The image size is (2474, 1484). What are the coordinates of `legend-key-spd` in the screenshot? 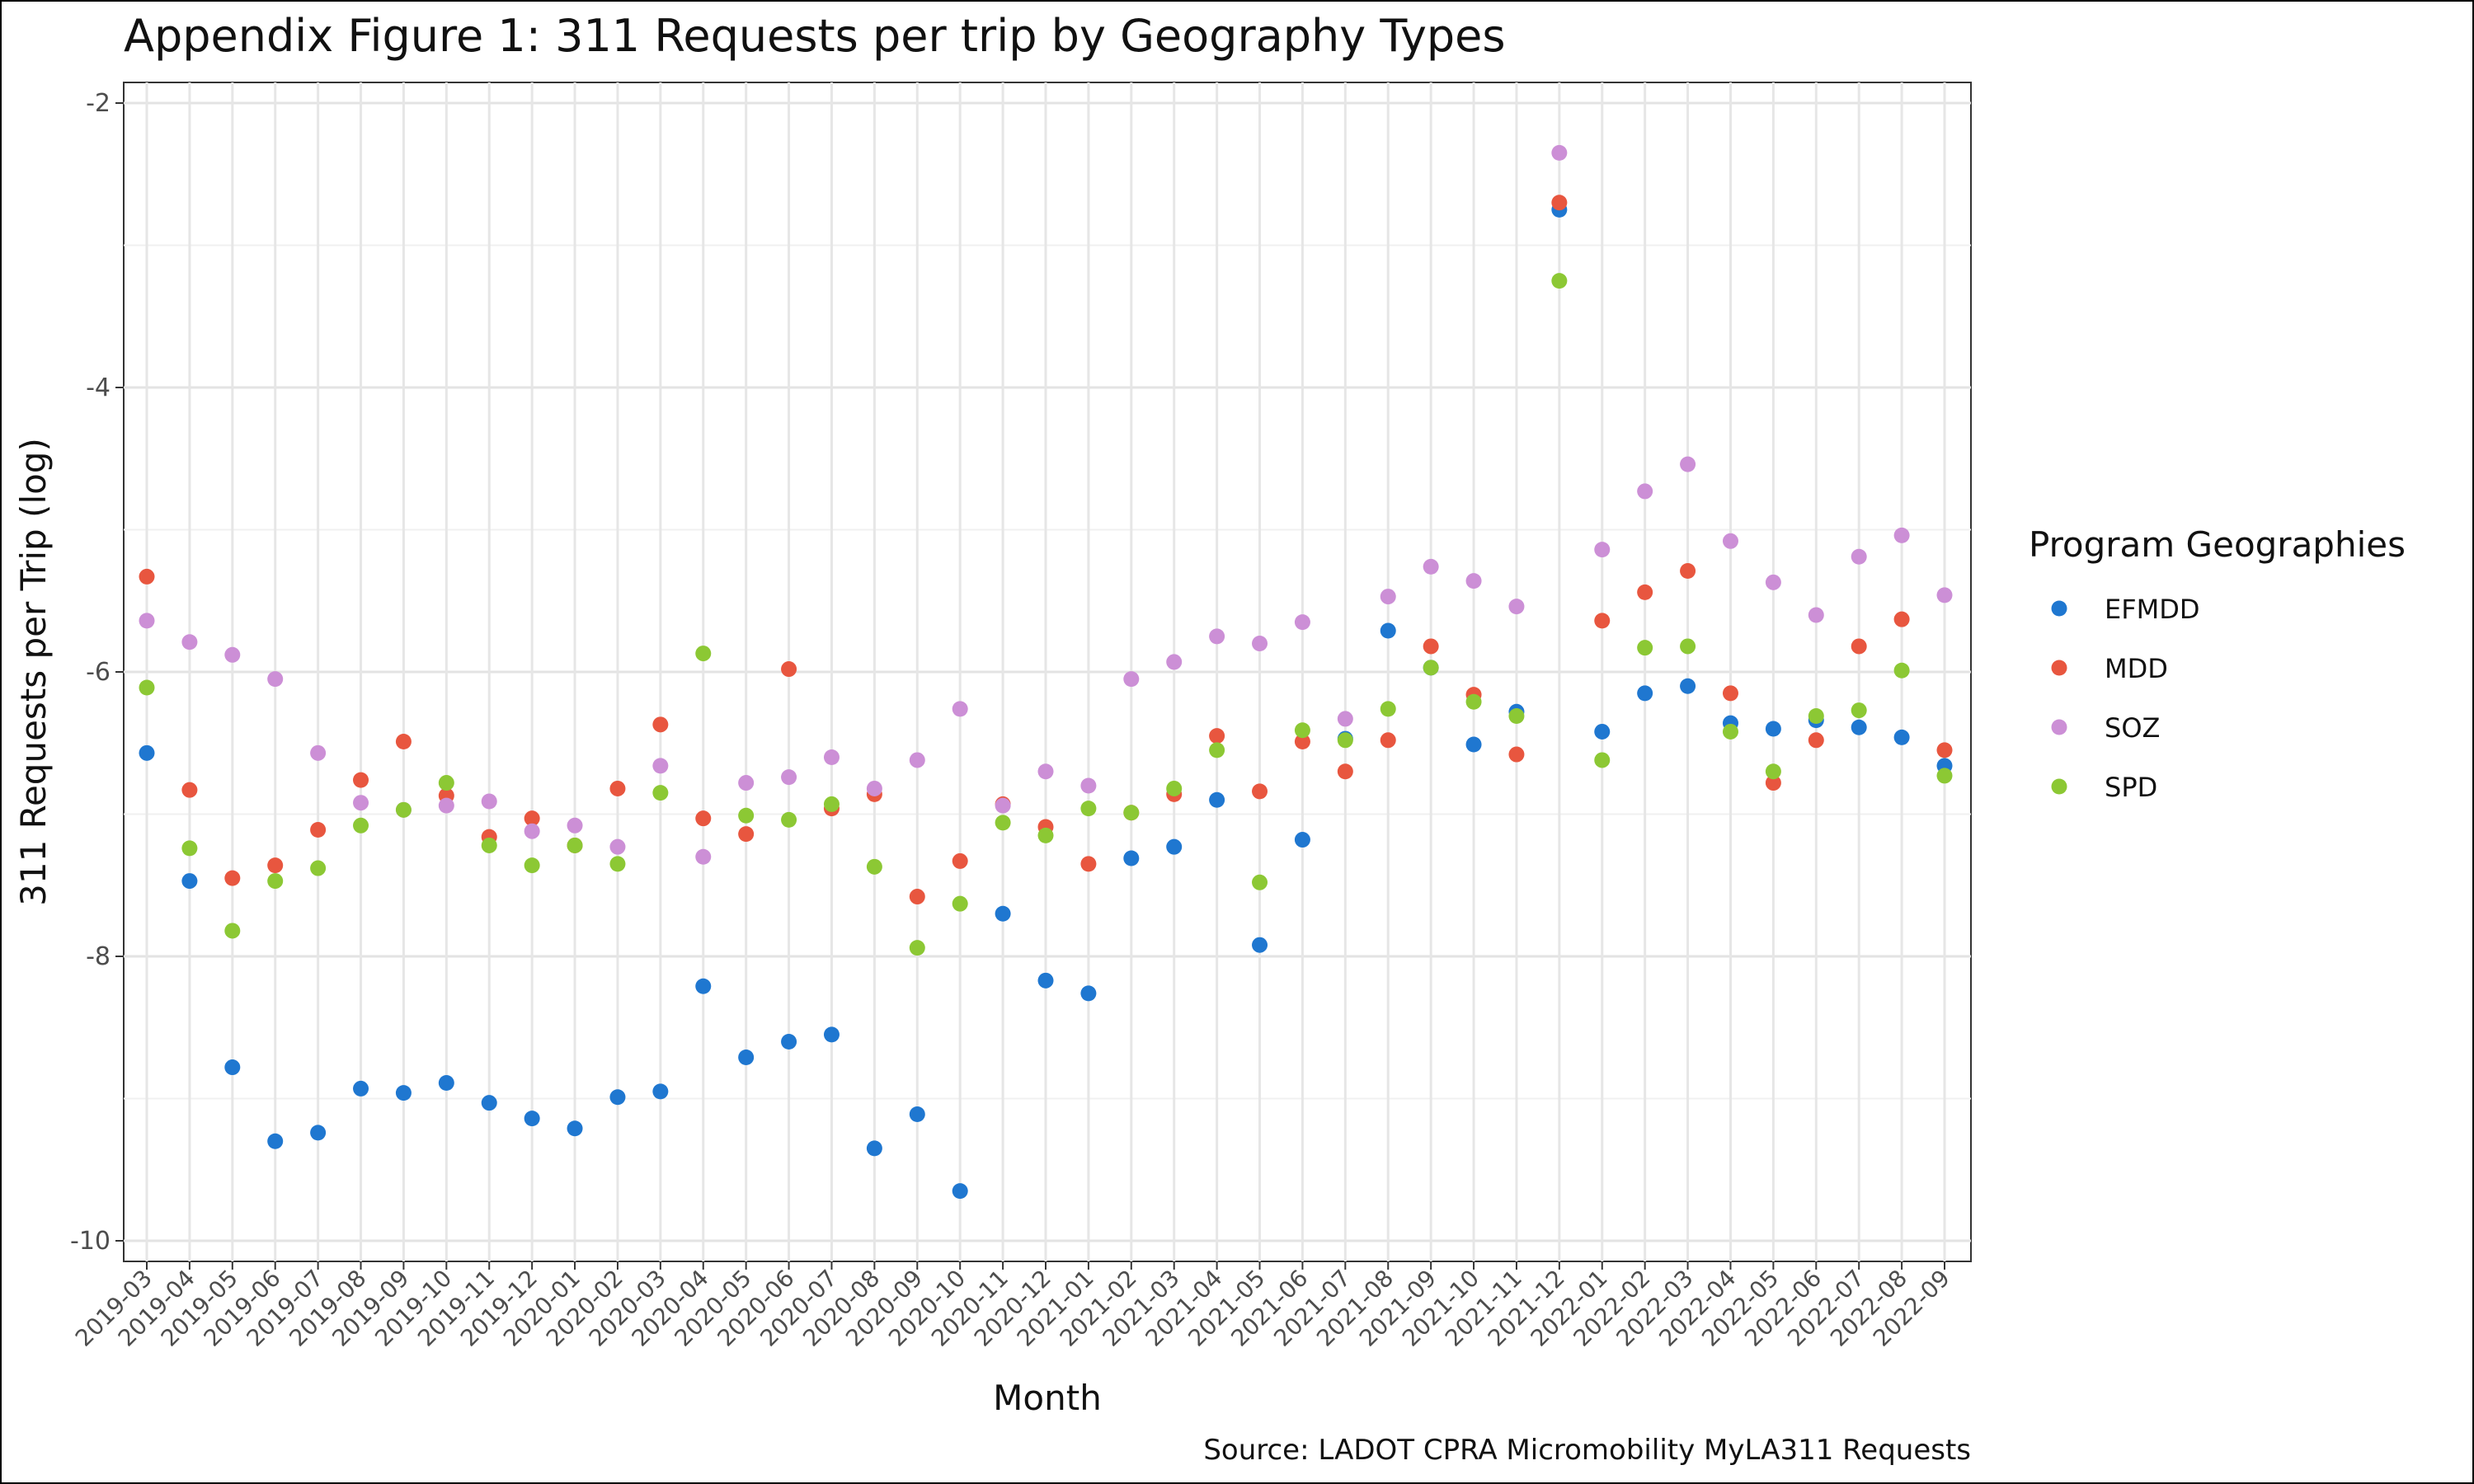 It's located at (2059, 786).